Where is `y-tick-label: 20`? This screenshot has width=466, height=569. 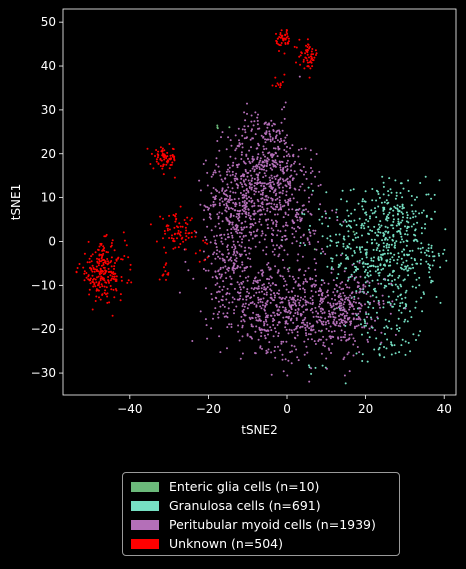 y-tick-label: 20 is located at coordinates (48, 154).